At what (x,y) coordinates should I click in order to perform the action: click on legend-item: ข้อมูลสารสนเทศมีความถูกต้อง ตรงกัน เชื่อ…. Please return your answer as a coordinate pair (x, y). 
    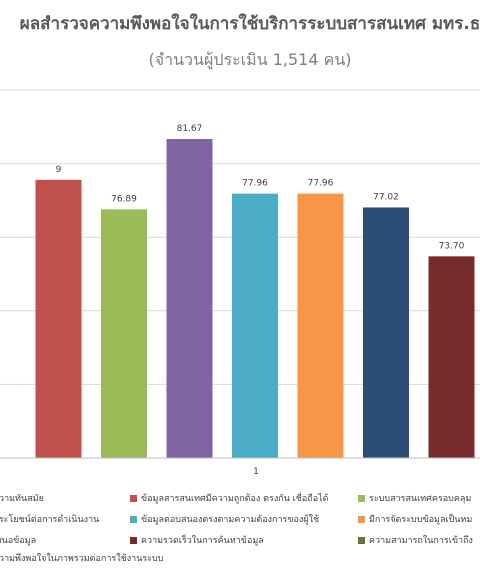
    Looking at the image, I should click on (229, 498).